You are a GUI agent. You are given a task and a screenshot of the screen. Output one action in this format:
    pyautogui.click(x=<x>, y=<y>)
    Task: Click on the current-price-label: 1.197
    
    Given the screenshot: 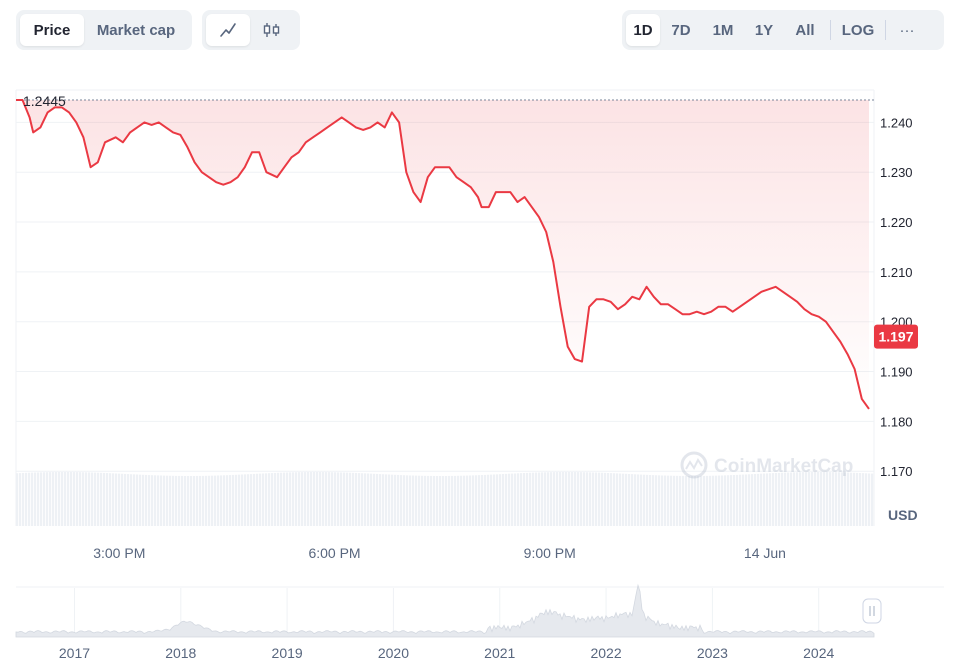 What is the action you would take?
    pyautogui.click(x=895, y=337)
    